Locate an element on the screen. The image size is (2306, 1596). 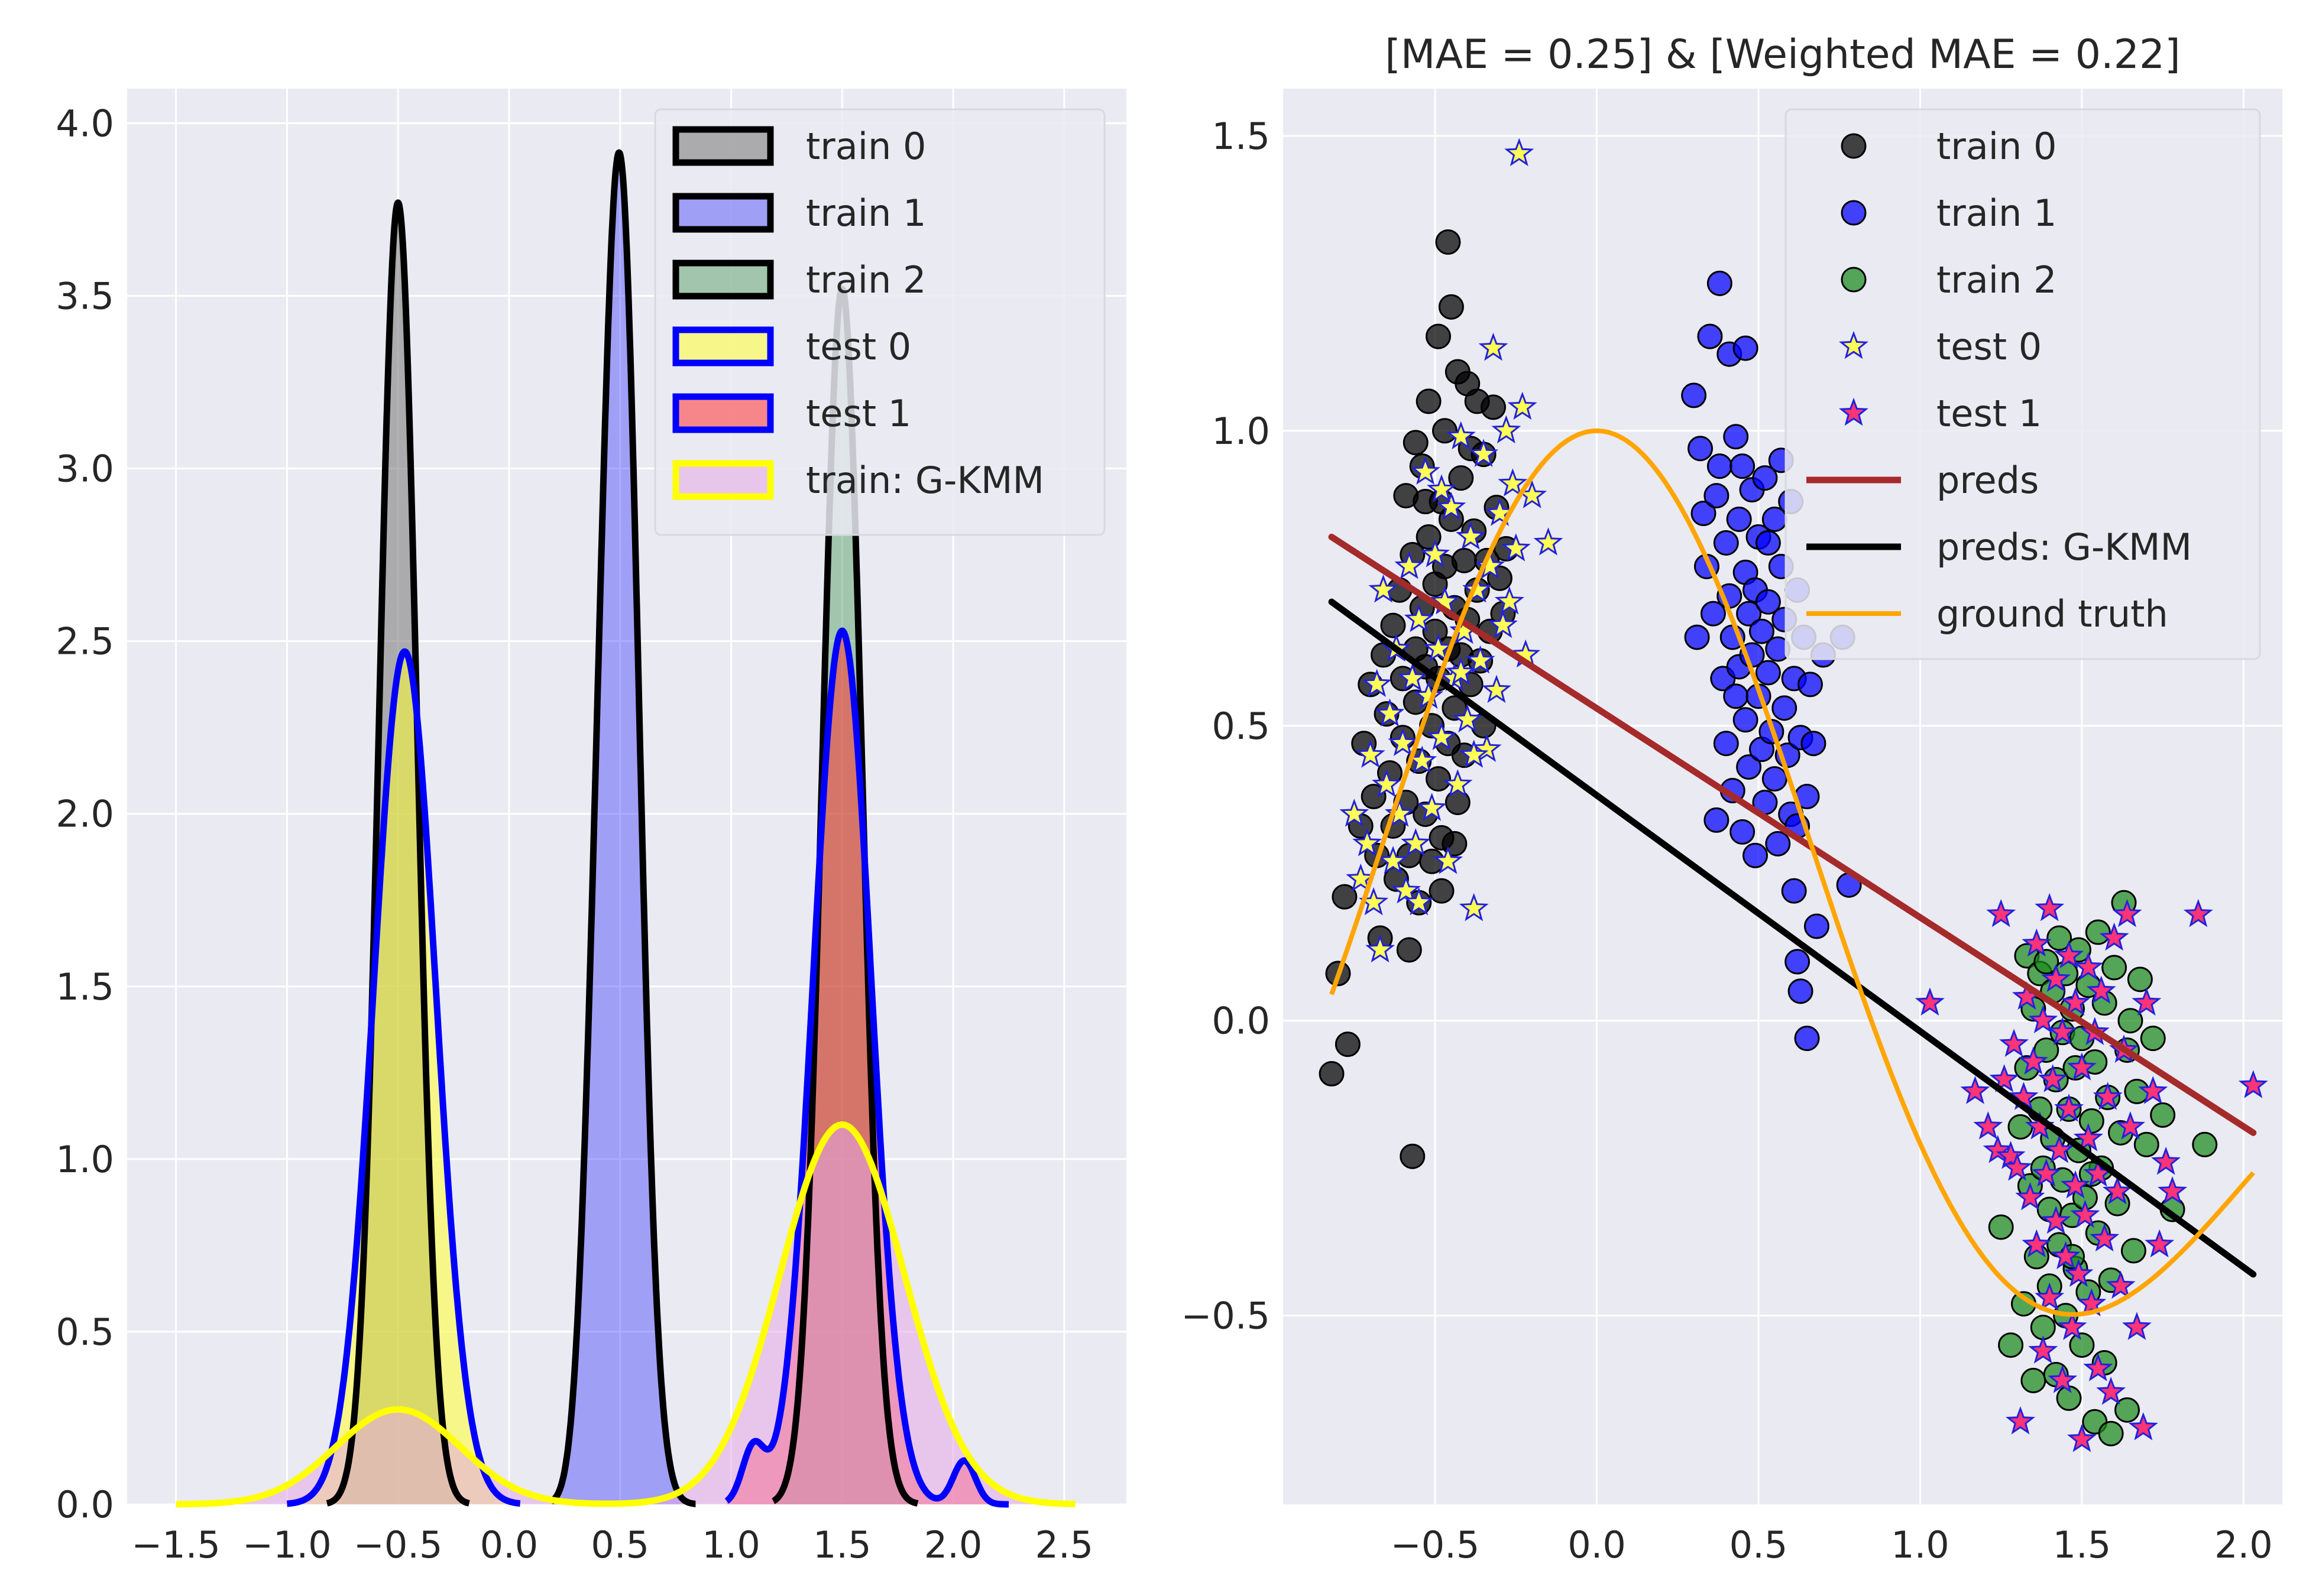
regression-legend-label: ground truth is located at coordinates (2052, 613).